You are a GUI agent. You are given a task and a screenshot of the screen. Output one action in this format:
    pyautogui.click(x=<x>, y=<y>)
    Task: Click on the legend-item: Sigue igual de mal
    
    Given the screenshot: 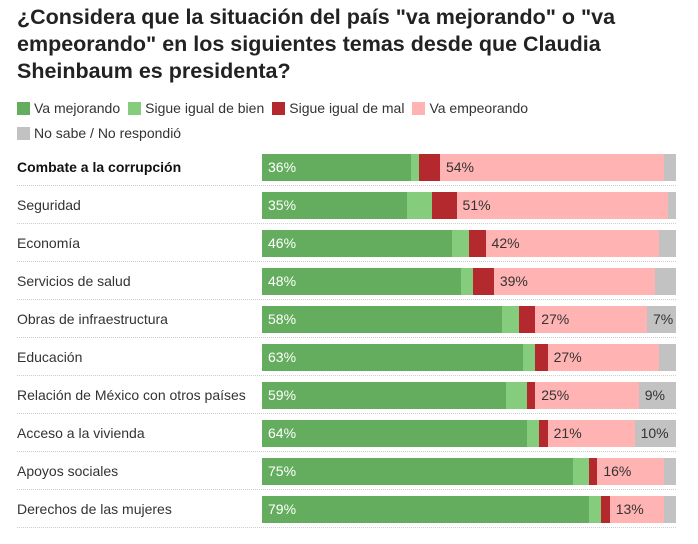 What is the action you would take?
    pyautogui.click(x=338, y=108)
    